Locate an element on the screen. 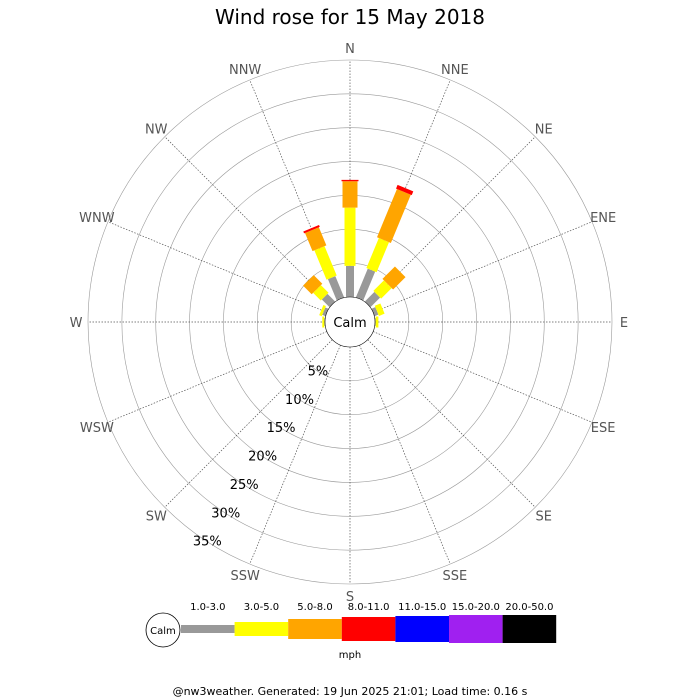 Image resolution: width=700 pixels, height=700 pixels. spoke-wnw is located at coordinates (217, 267).